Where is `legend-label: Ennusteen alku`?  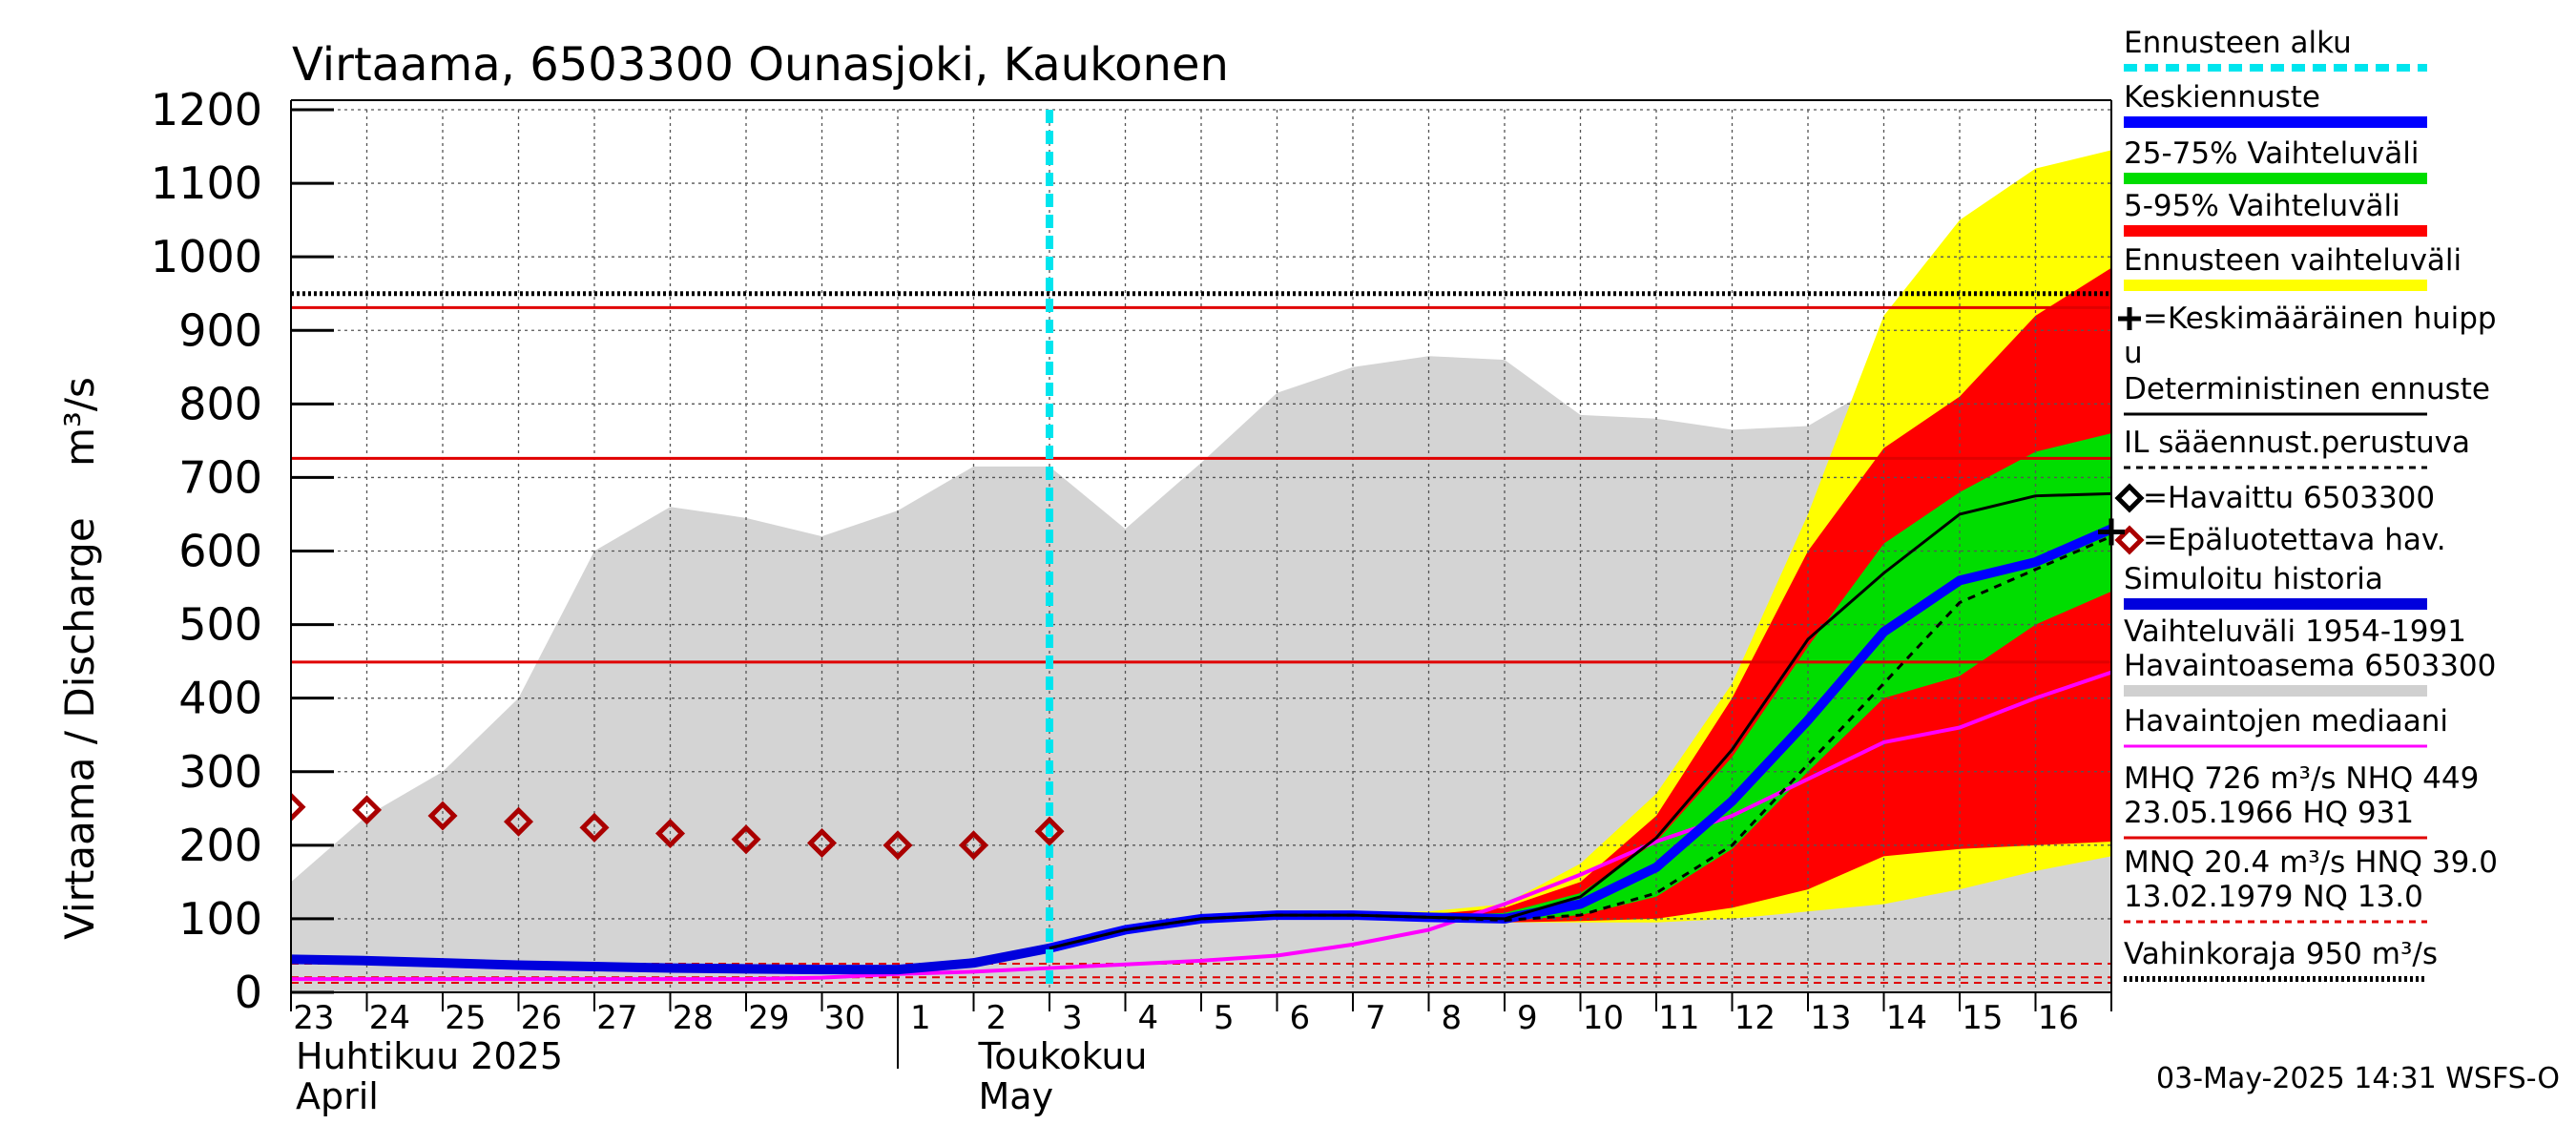
legend-label: Ennusteen alku is located at coordinates (2238, 43).